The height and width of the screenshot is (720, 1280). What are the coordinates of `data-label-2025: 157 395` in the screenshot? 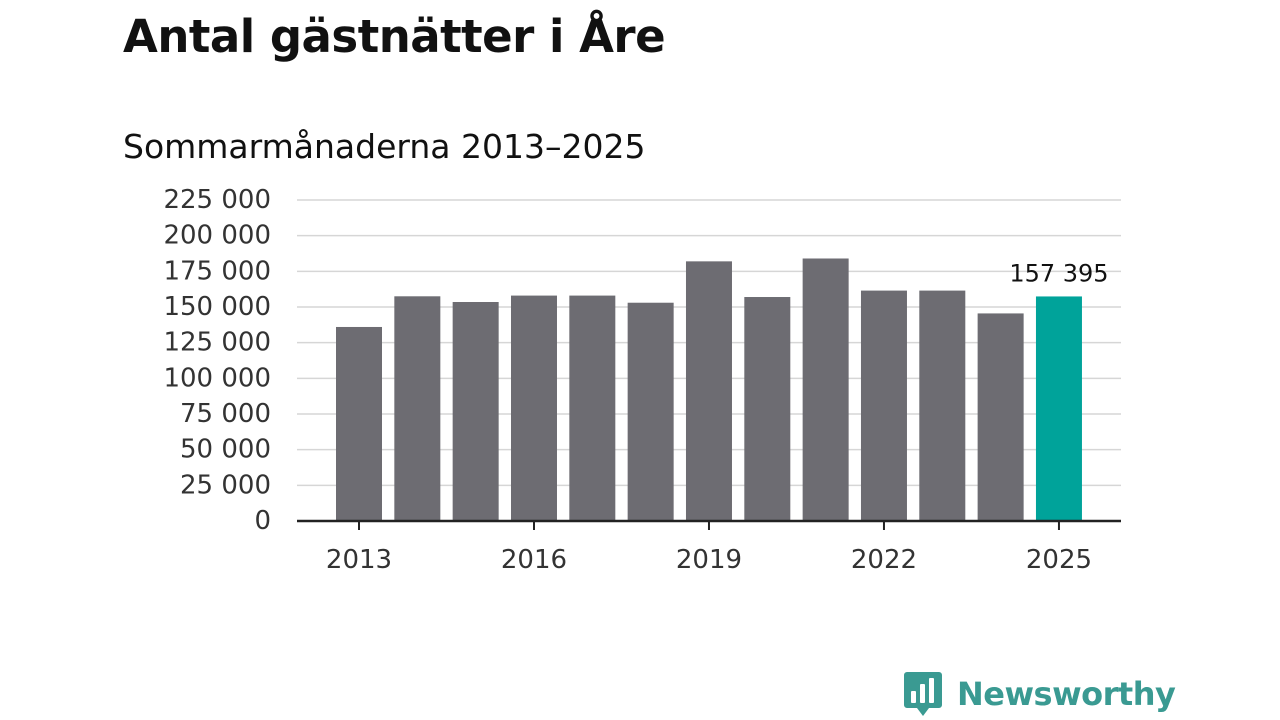 It's located at (1058, 273).